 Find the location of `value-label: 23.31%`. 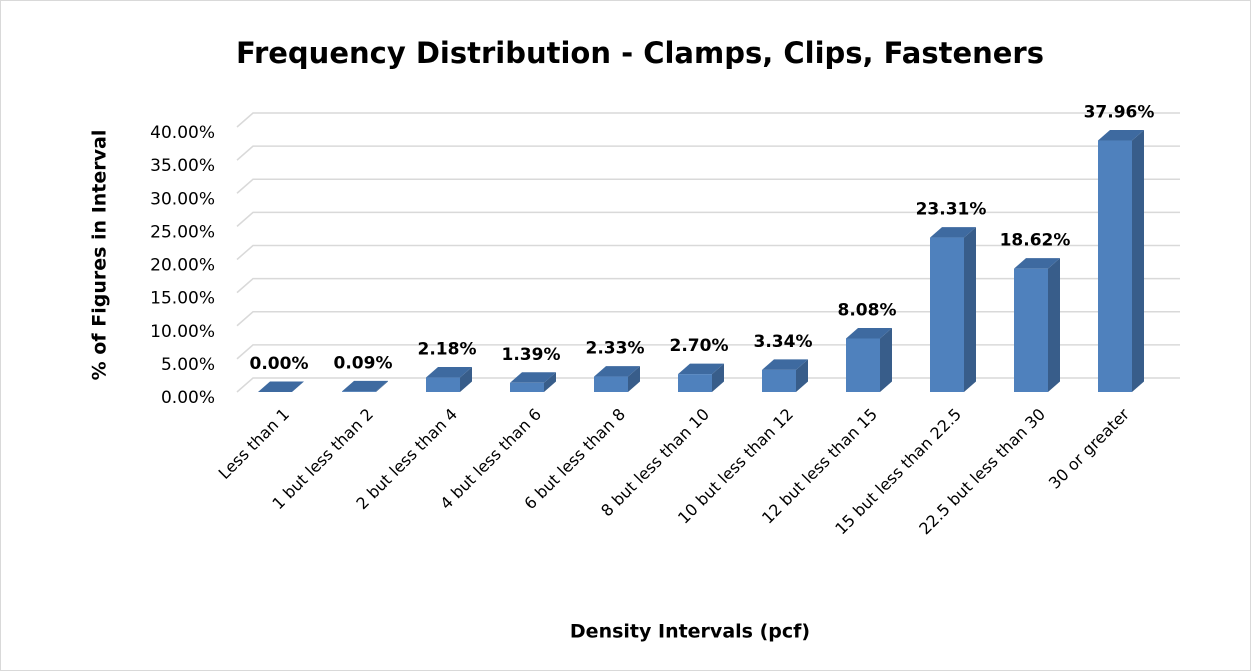

value-label: 23.31% is located at coordinates (951, 210).